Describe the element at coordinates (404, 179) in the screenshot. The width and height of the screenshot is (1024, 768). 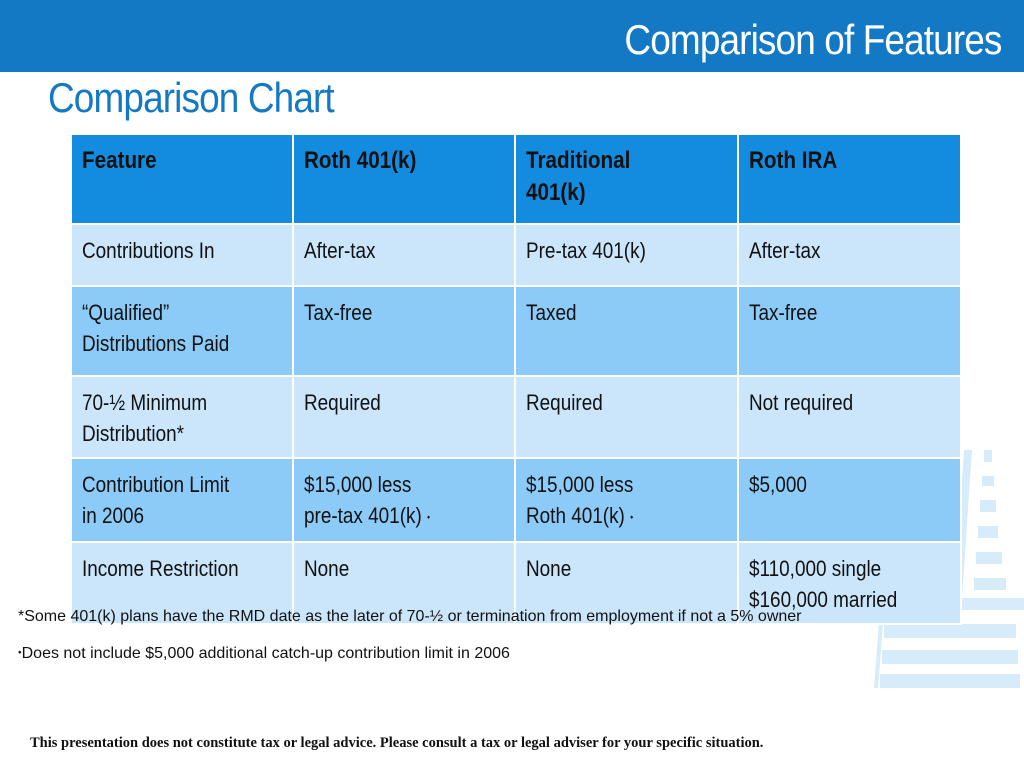
I see `header-roth-401k: Roth 401(k)` at that location.